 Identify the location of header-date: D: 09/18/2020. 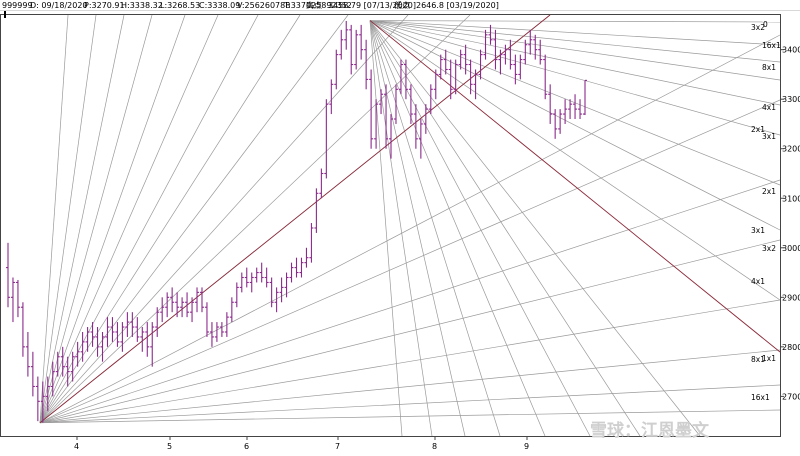
(59, 5).